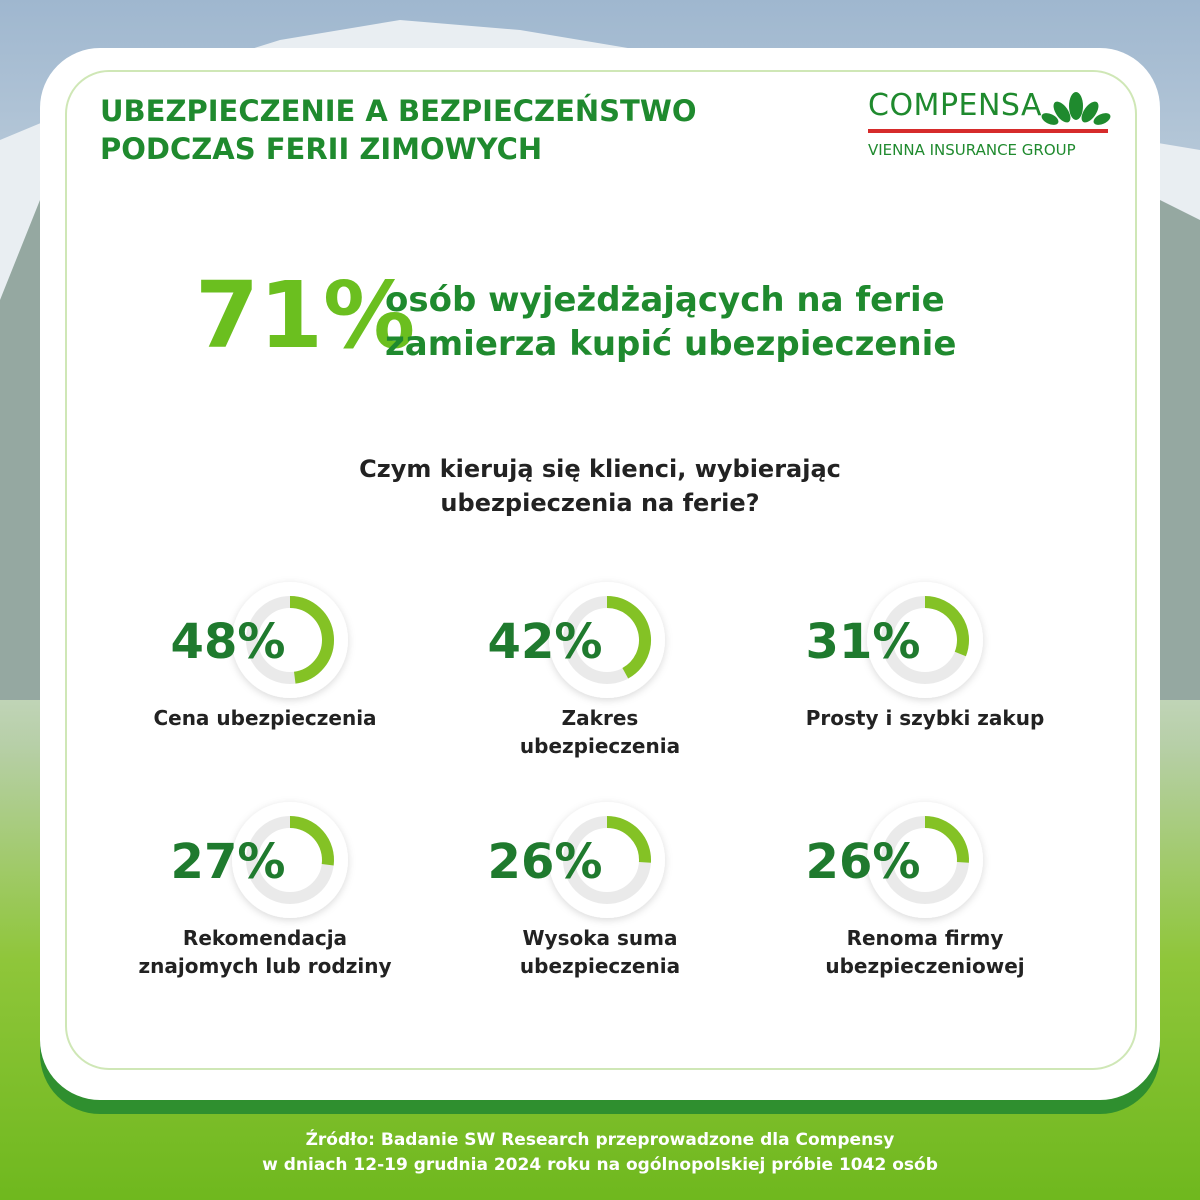 This screenshot has width=1200, height=1200. What do you see at coordinates (228, 642) in the screenshot?
I see `value-label: 48%` at bounding box center [228, 642].